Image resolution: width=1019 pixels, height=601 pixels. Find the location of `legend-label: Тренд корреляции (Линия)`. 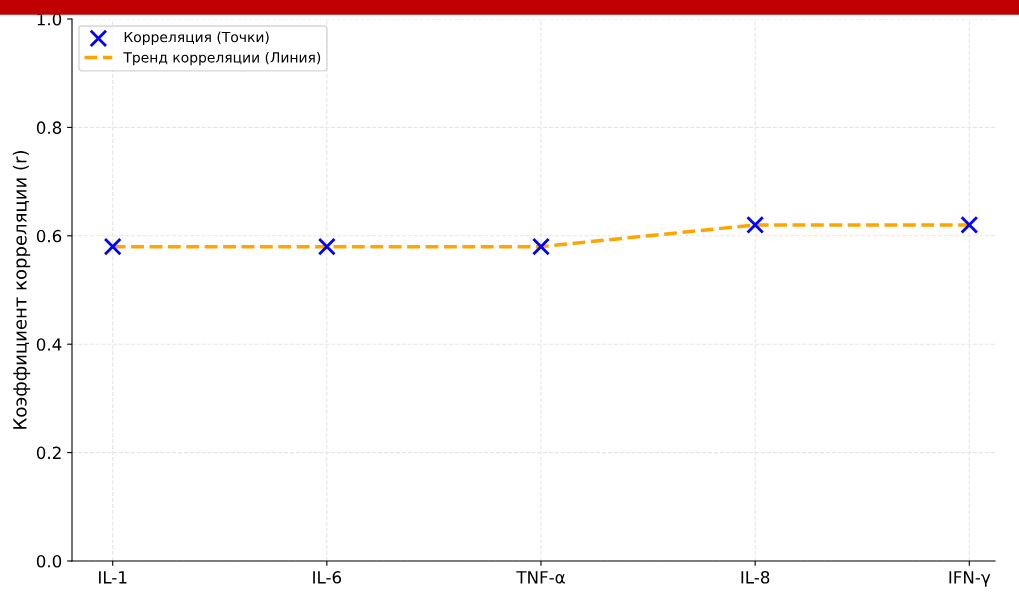

legend-label: Тренд корреляции (Линия) is located at coordinates (222, 58).